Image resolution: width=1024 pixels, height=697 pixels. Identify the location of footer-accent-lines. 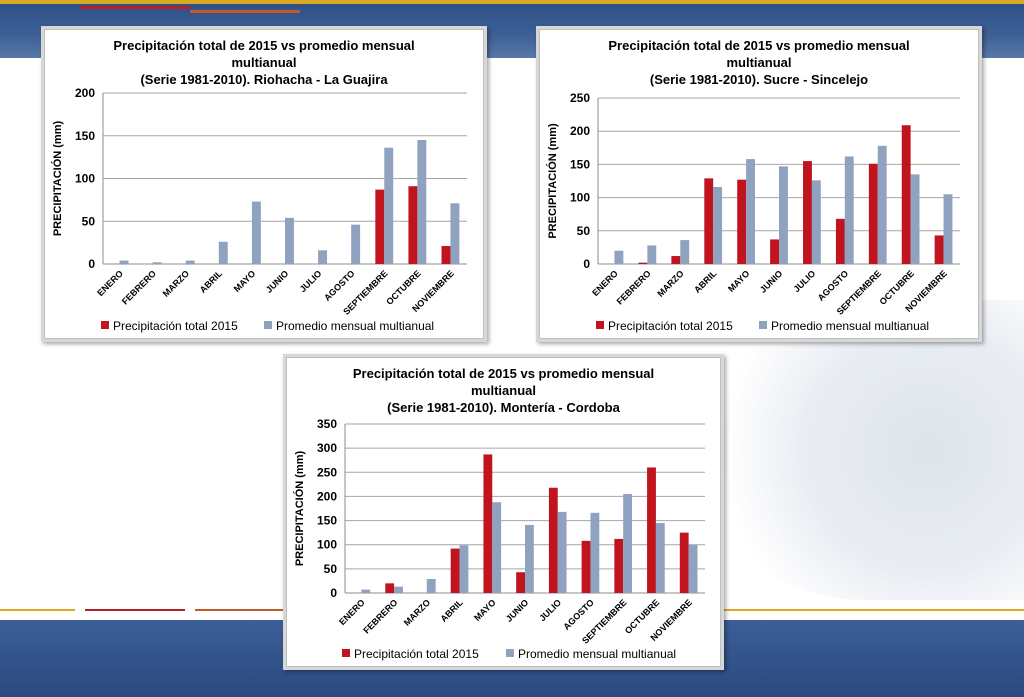
(512, 611).